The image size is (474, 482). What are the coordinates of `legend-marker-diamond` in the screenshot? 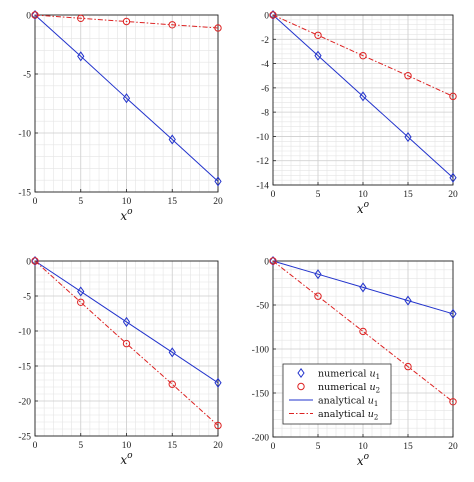 It's located at (301, 373).